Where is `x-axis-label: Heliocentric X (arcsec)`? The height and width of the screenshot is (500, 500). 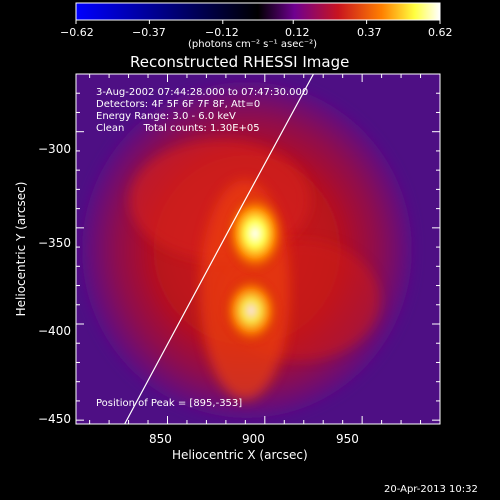
x-axis-label: Heliocentric X (arcsec) is located at coordinates (240, 455).